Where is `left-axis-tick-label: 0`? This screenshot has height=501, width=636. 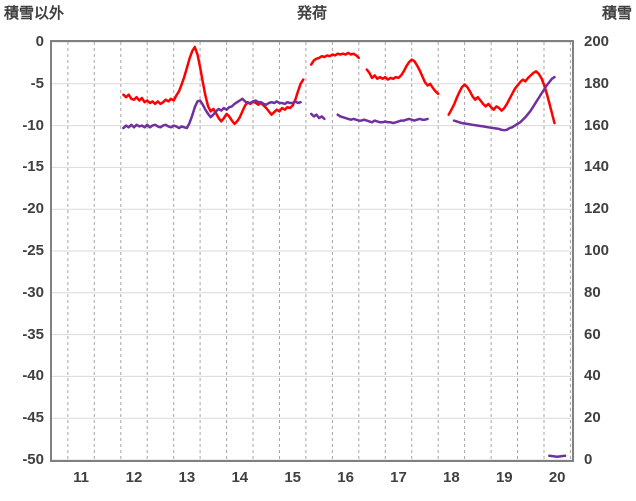
left-axis-tick-label: 0 is located at coordinates (39, 41).